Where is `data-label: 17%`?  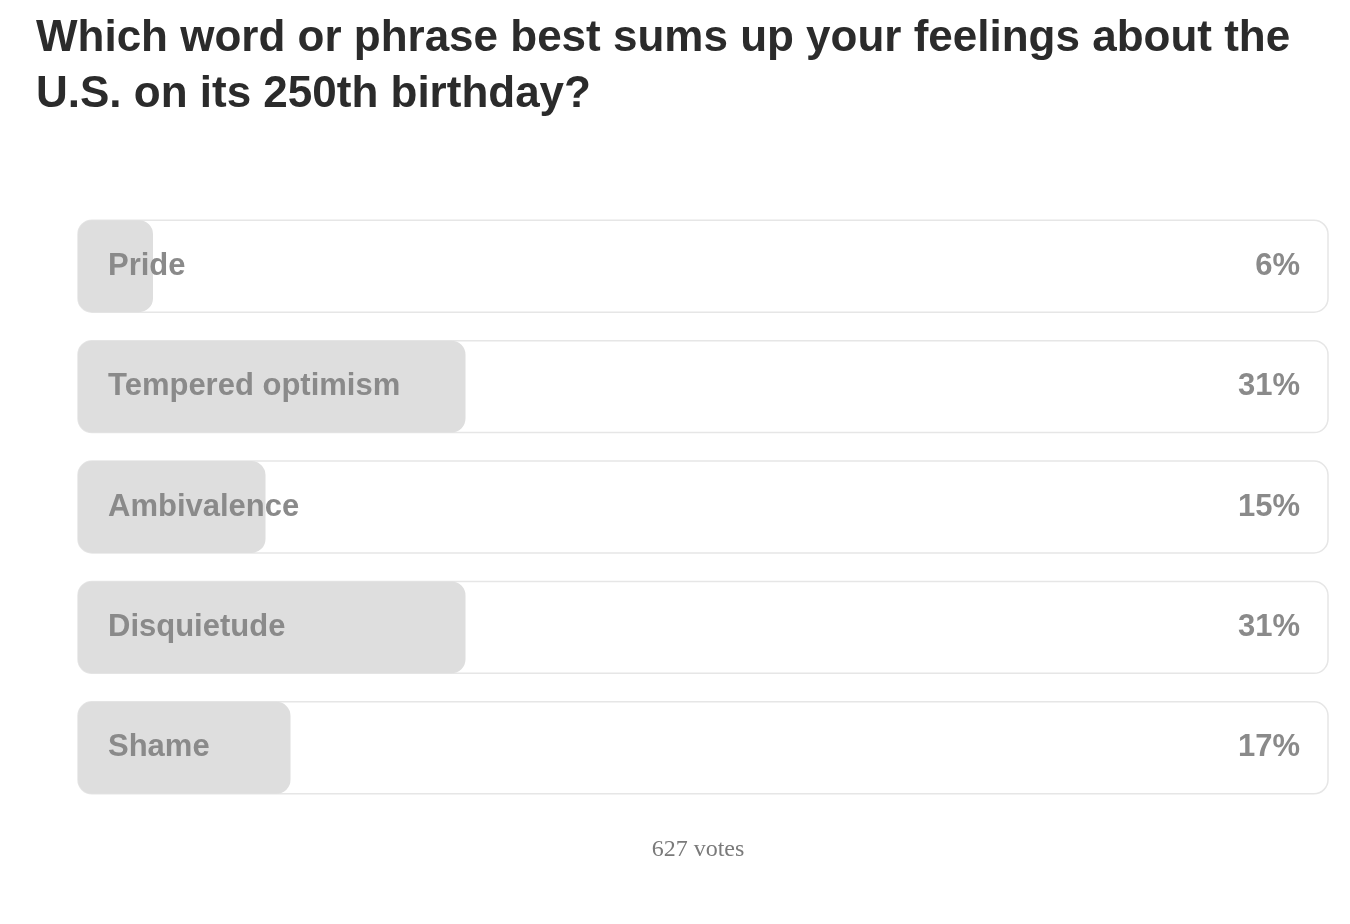
data-label: 17% is located at coordinates (1268, 746).